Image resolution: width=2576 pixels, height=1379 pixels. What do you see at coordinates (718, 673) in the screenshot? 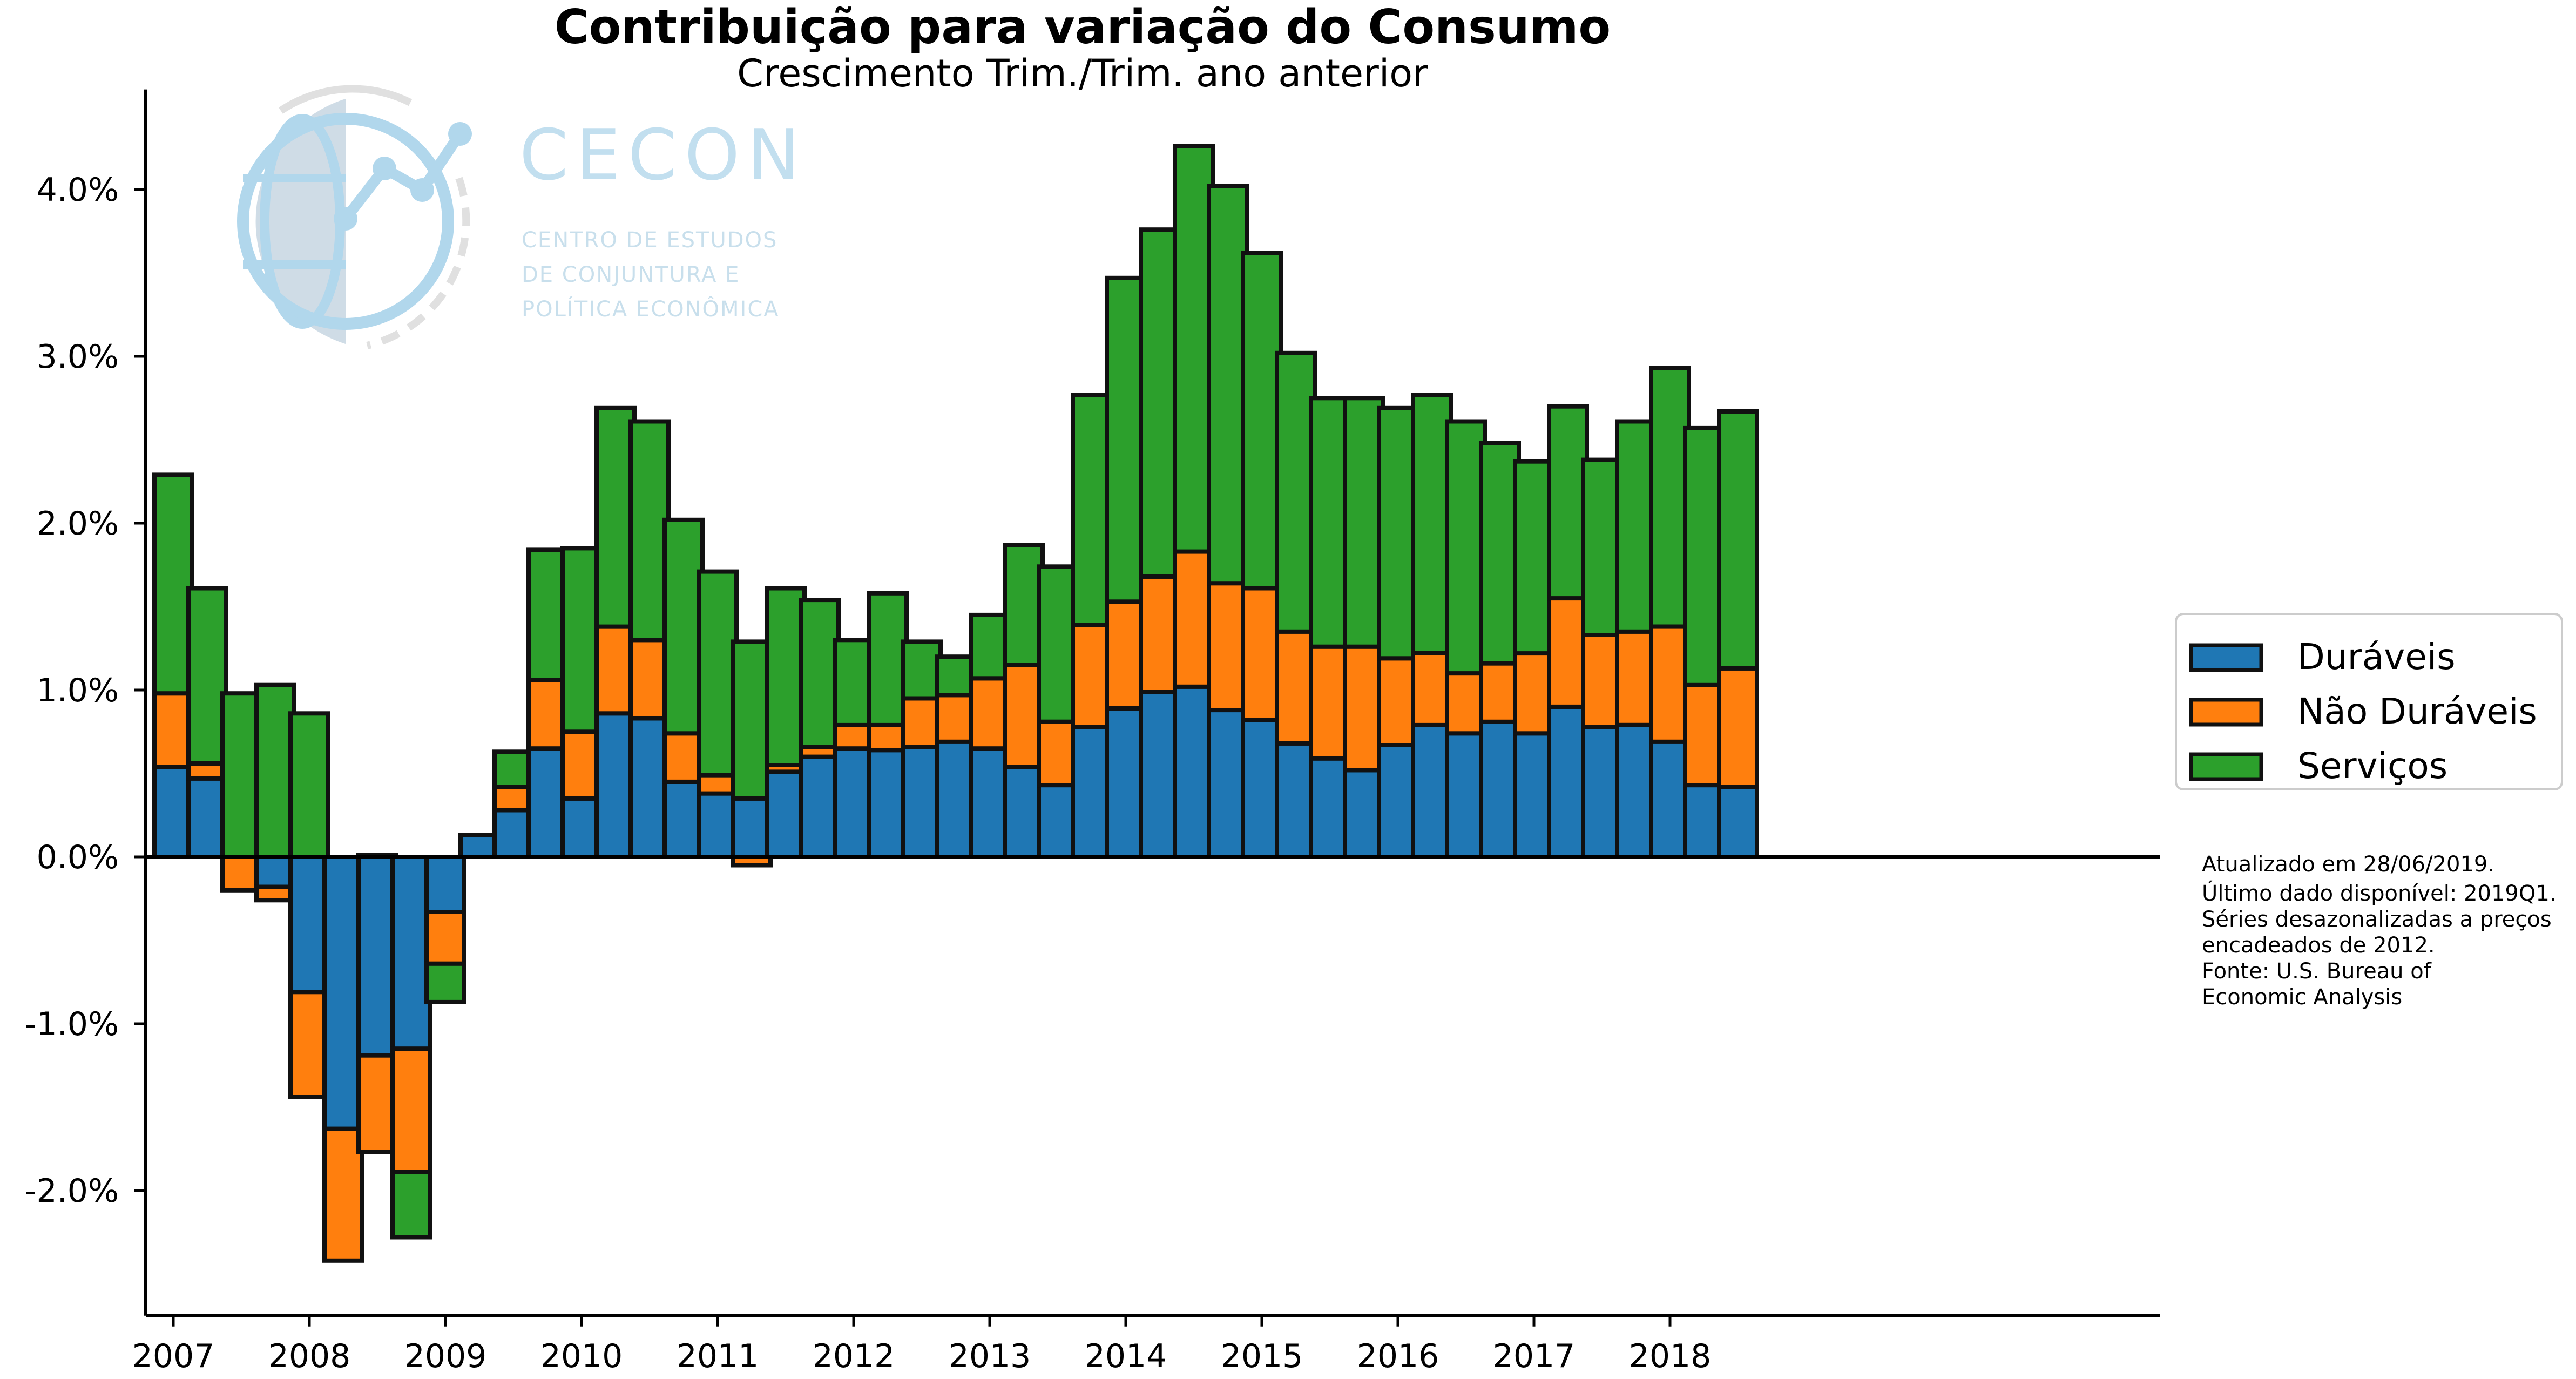
I see `bar-2011Q1-Serviços` at bounding box center [718, 673].